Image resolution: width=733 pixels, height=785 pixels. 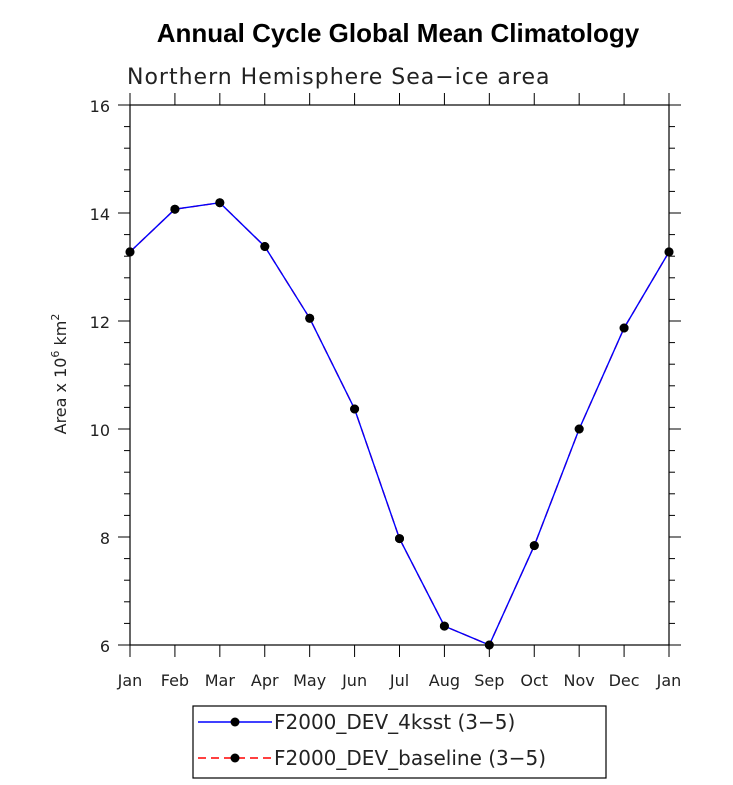 I want to click on legend-label: F2000_DEV_baseline (3−5), so click(x=410, y=758).